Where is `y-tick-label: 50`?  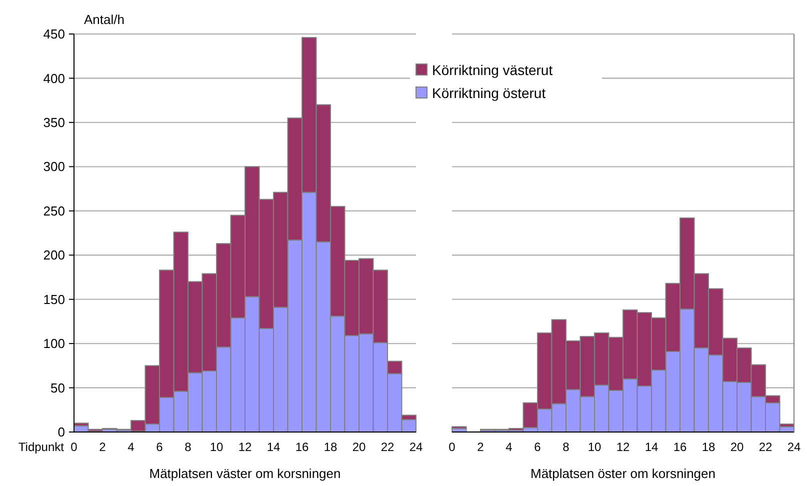 y-tick-label: 50 is located at coordinates (57, 388).